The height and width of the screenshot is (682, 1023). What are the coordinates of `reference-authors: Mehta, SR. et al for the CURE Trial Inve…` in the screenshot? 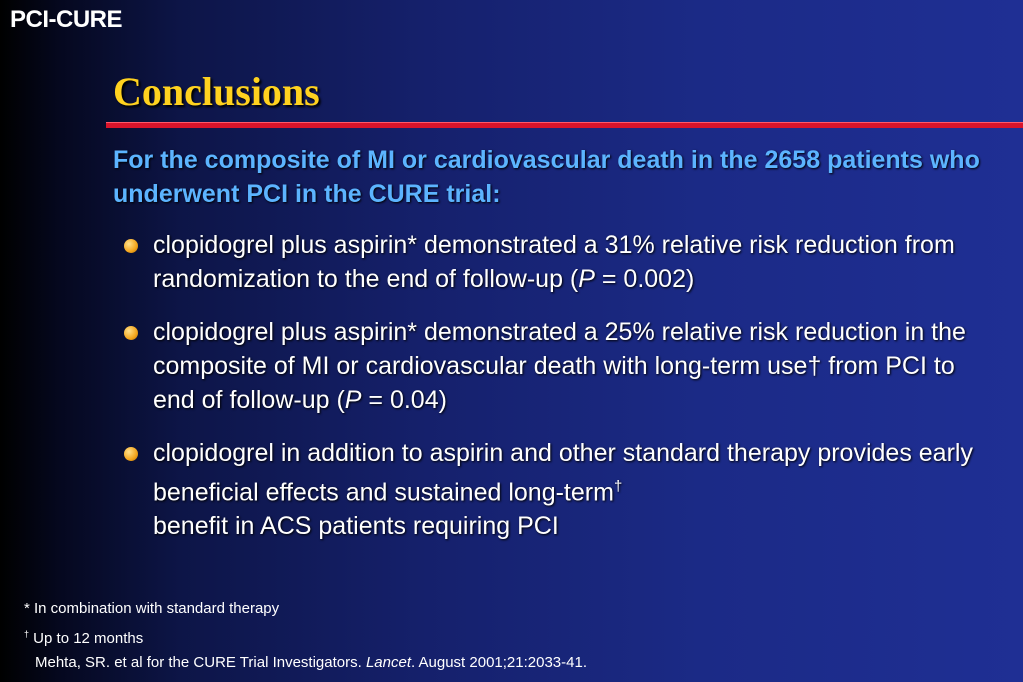 It's located at (200, 662).